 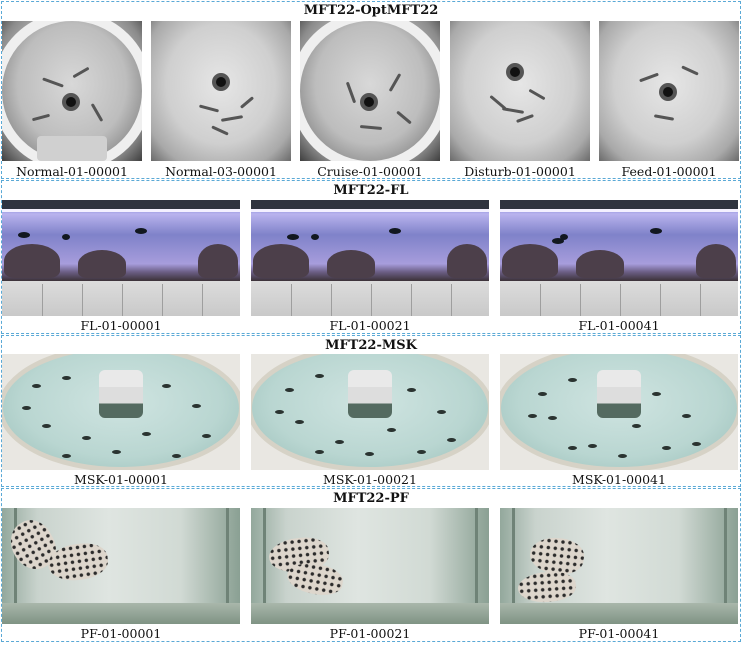 What do you see at coordinates (370, 325) in the screenshot?
I see `frame-caption: FL-01-00021` at bounding box center [370, 325].